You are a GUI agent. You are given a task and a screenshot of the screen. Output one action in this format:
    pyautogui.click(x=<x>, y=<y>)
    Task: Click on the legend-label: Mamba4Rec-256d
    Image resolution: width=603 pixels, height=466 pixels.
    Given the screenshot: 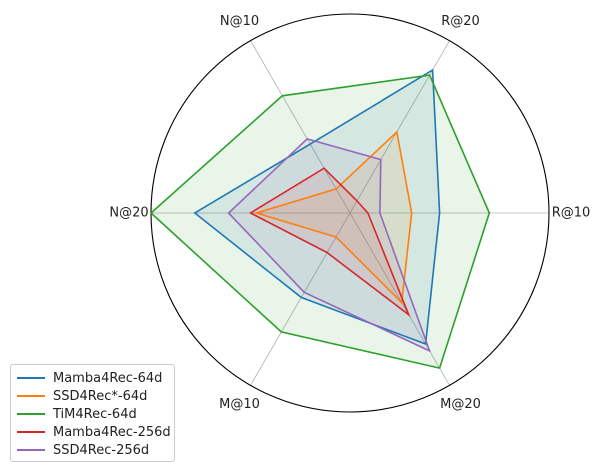 What is the action you would take?
    pyautogui.click(x=112, y=432)
    